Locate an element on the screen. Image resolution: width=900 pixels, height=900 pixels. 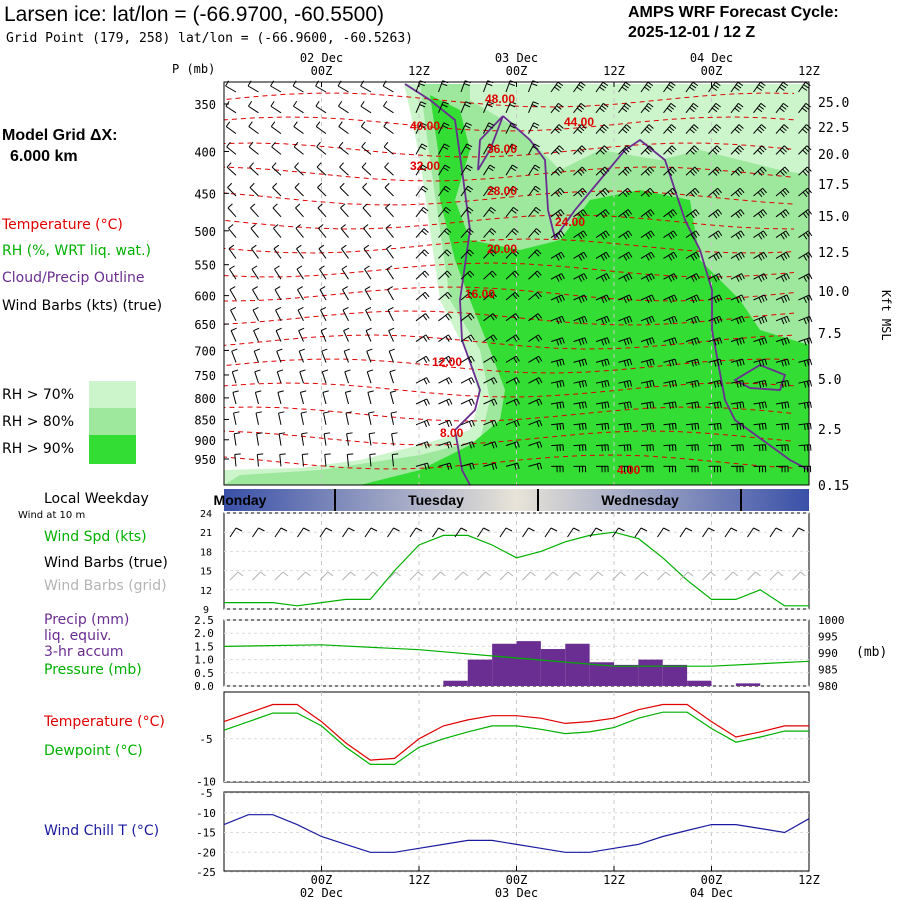
precip-tick: 0.0 is located at coordinates (204, 686).